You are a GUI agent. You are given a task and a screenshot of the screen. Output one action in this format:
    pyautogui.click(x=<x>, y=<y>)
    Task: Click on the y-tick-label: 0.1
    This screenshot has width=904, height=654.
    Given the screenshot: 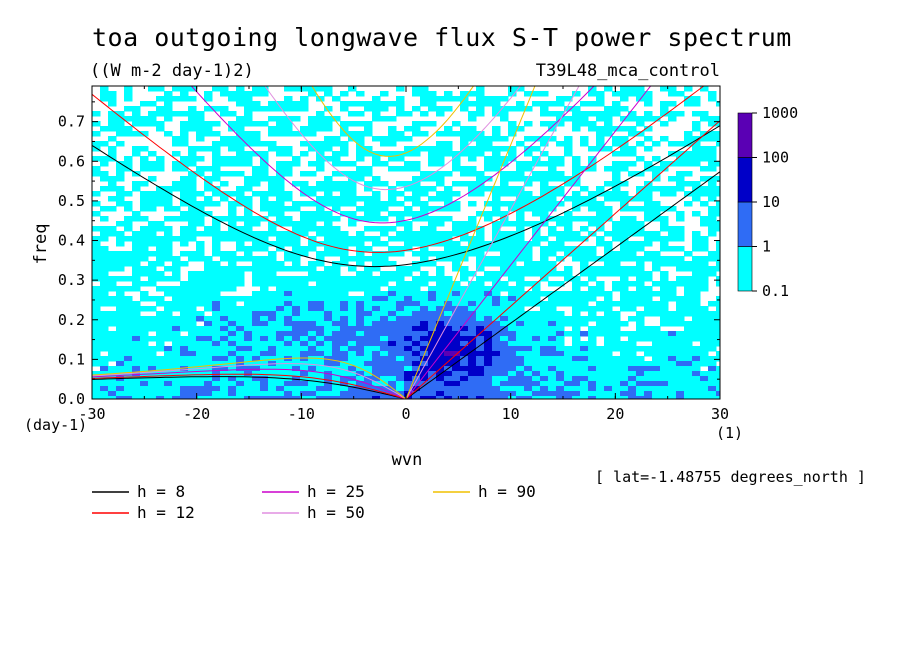 What is the action you would take?
    pyautogui.click(x=71, y=359)
    